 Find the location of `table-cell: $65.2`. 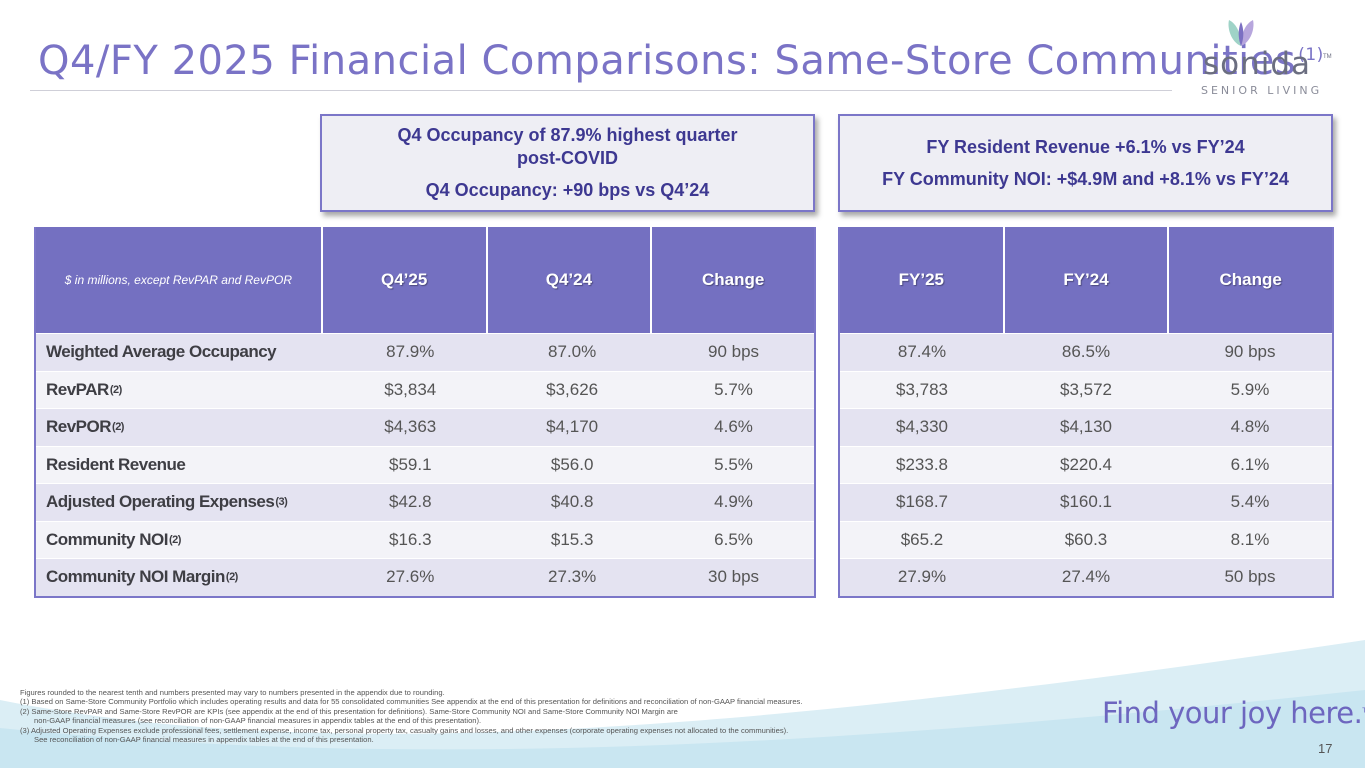

table-cell: $65.2 is located at coordinates (922, 539).